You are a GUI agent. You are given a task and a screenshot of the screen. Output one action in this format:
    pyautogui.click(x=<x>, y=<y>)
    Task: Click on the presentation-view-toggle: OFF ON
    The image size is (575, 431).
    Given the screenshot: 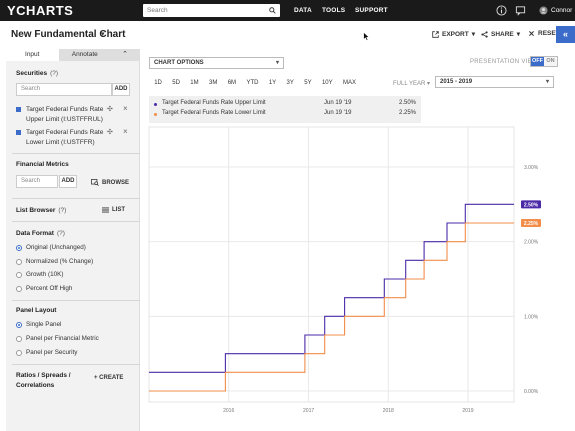 What is the action you would take?
    pyautogui.click(x=544, y=61)
    